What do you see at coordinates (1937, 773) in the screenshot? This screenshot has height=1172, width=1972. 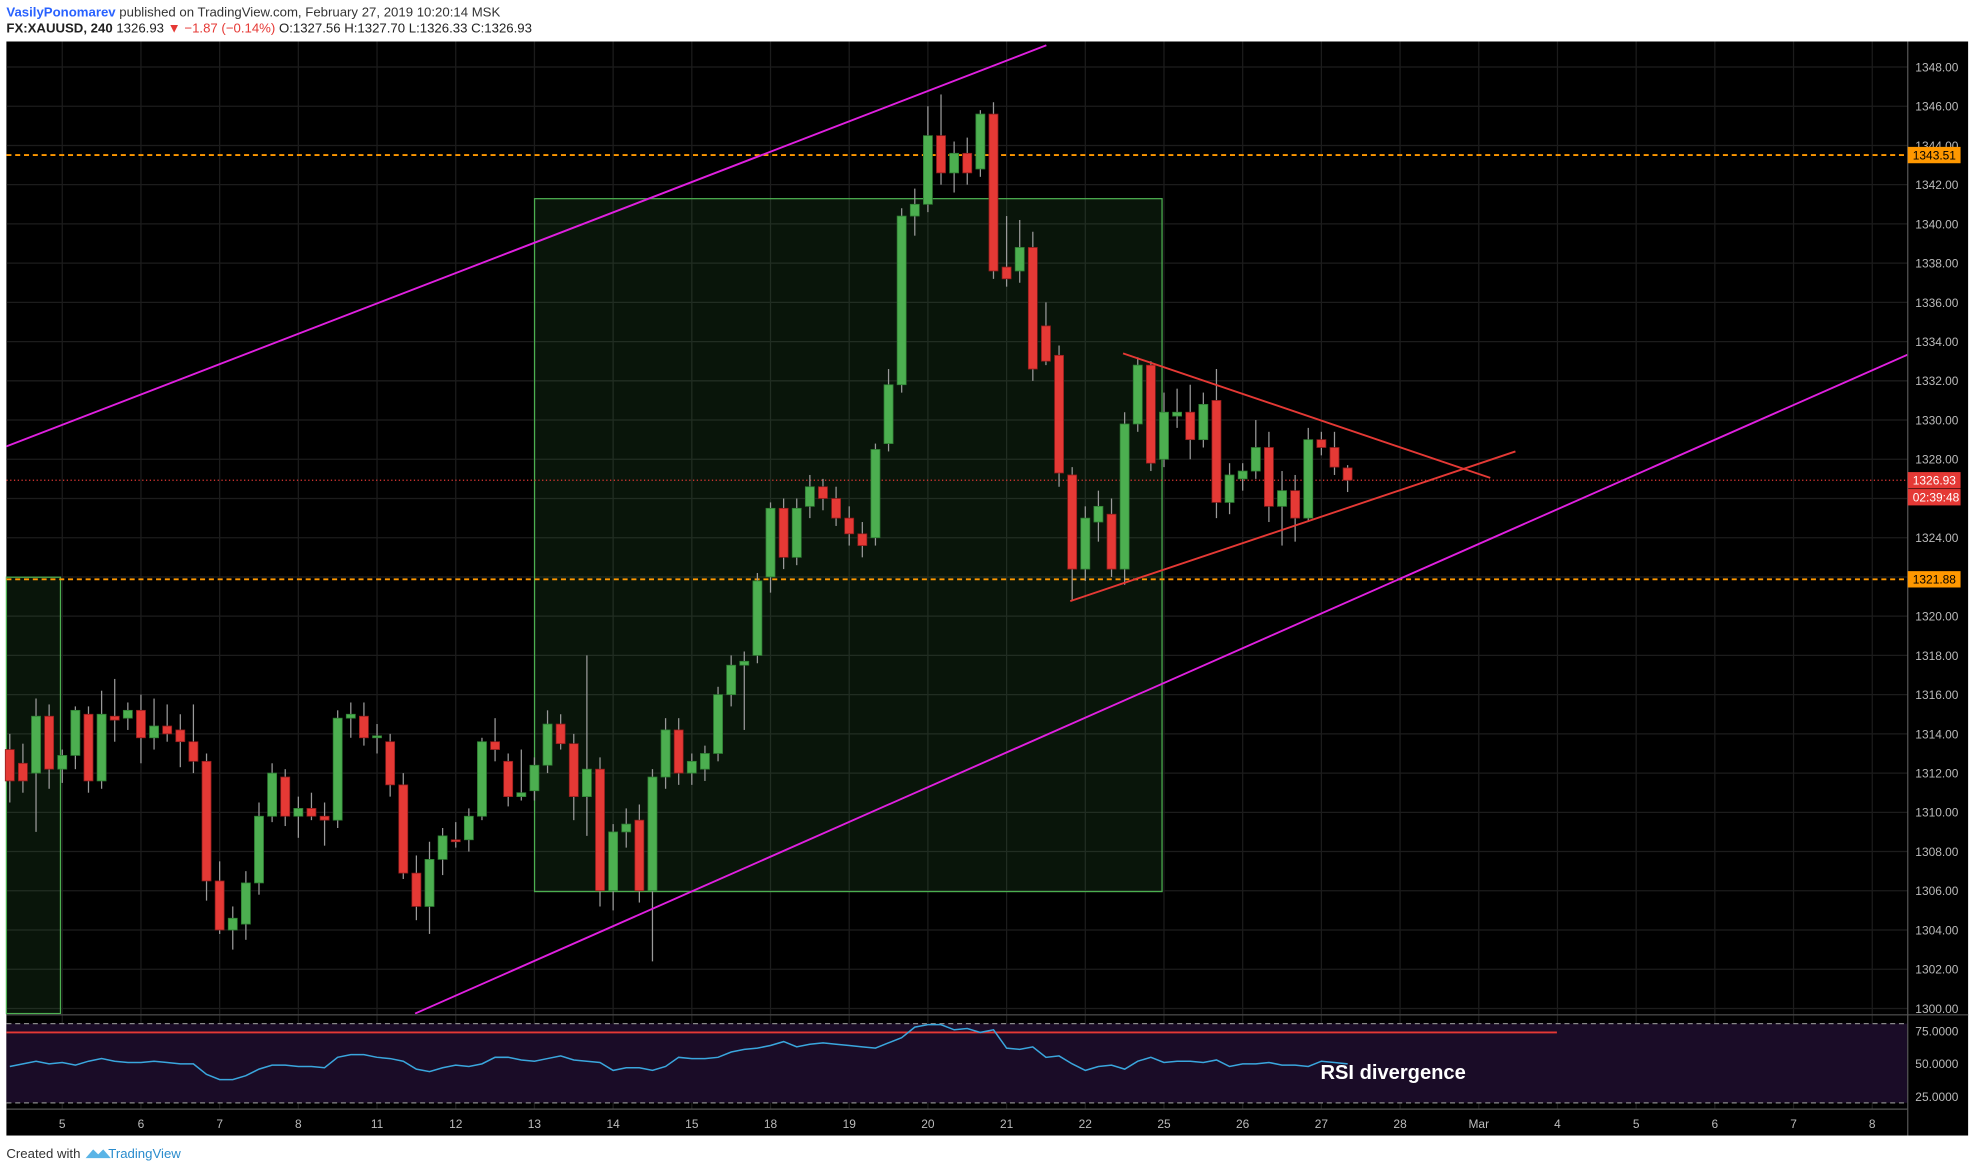 I see `y-tick-label: 1312.00` at bounding box center [1937, 773].